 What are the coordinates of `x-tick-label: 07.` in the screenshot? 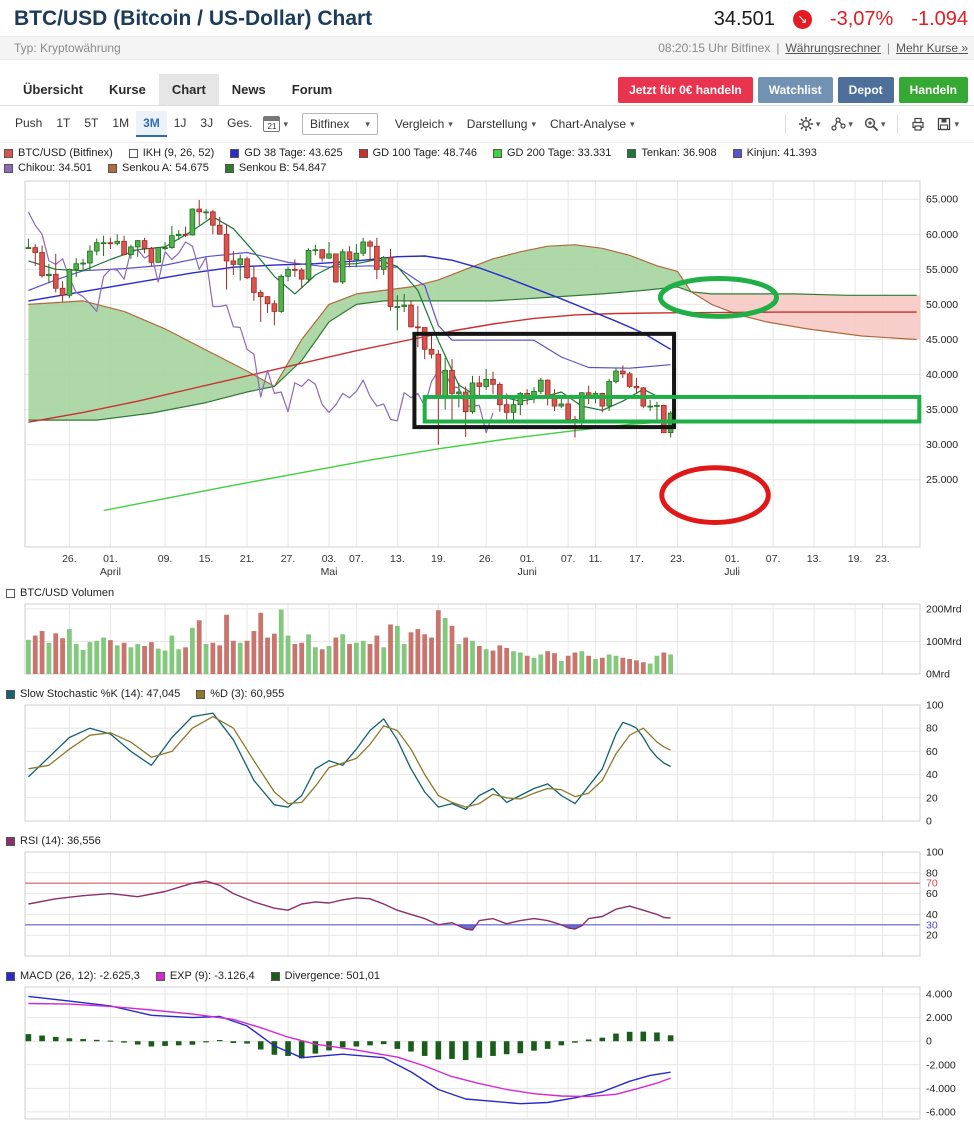 It's located at (773, 559).